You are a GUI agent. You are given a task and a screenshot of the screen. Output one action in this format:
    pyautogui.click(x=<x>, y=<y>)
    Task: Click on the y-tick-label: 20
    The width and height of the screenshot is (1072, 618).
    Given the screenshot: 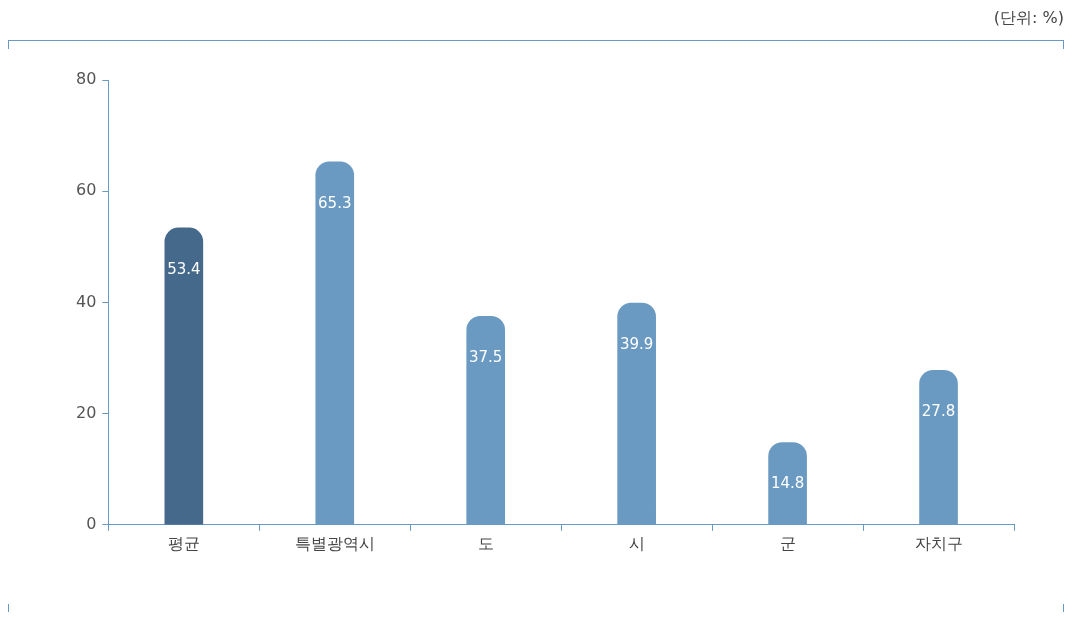 What is the action you would take?
    pyautogui.click(x=86, y=412)
    